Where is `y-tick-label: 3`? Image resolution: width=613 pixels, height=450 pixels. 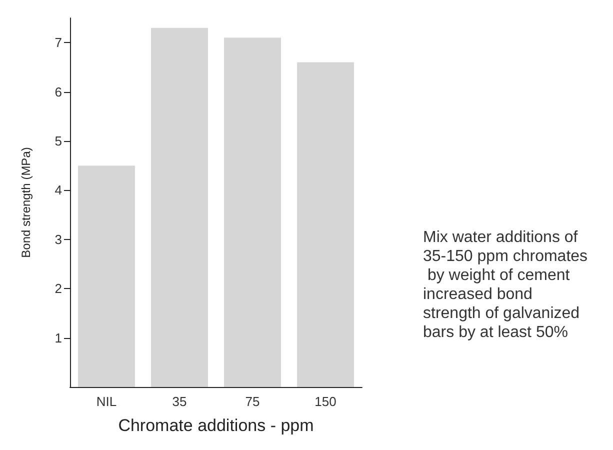 y-tick-label: 3 is located at coordinates (58, 239).